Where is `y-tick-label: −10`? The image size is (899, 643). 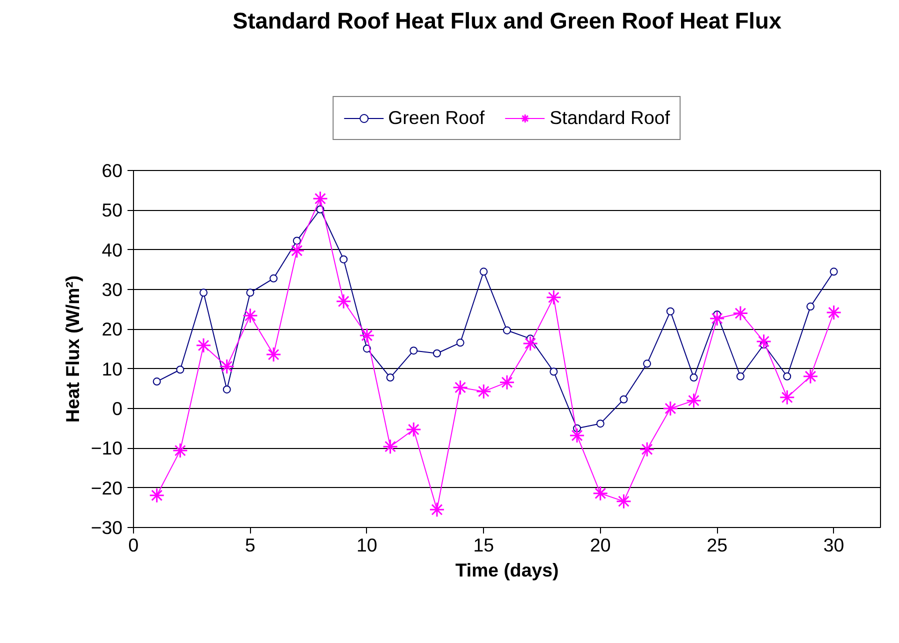 y-tick-label: −10 is located at coordinates (106, 448).